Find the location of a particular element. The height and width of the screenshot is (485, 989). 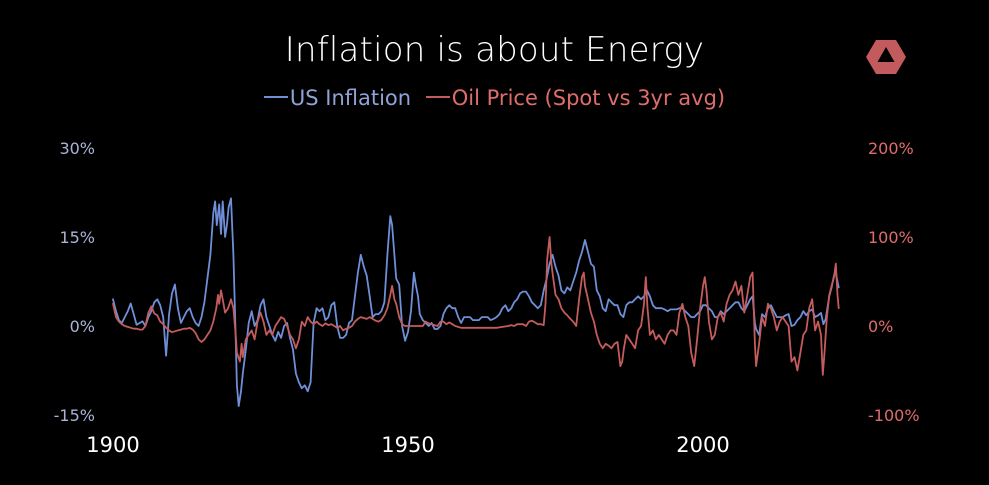

legend-item-us-inflation: US Inflation is located at coordinates (337, 98).